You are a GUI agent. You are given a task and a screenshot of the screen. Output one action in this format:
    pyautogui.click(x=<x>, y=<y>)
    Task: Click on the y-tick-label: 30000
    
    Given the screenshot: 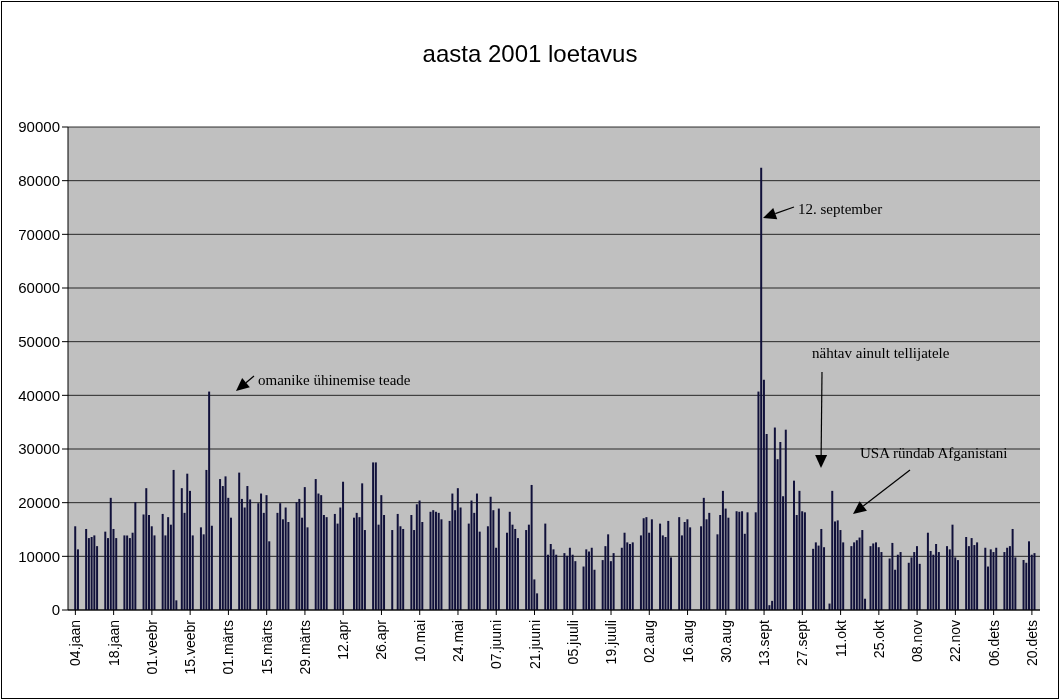 What is the action you would take?
    pyautogui.click(x=39, y=449)
    